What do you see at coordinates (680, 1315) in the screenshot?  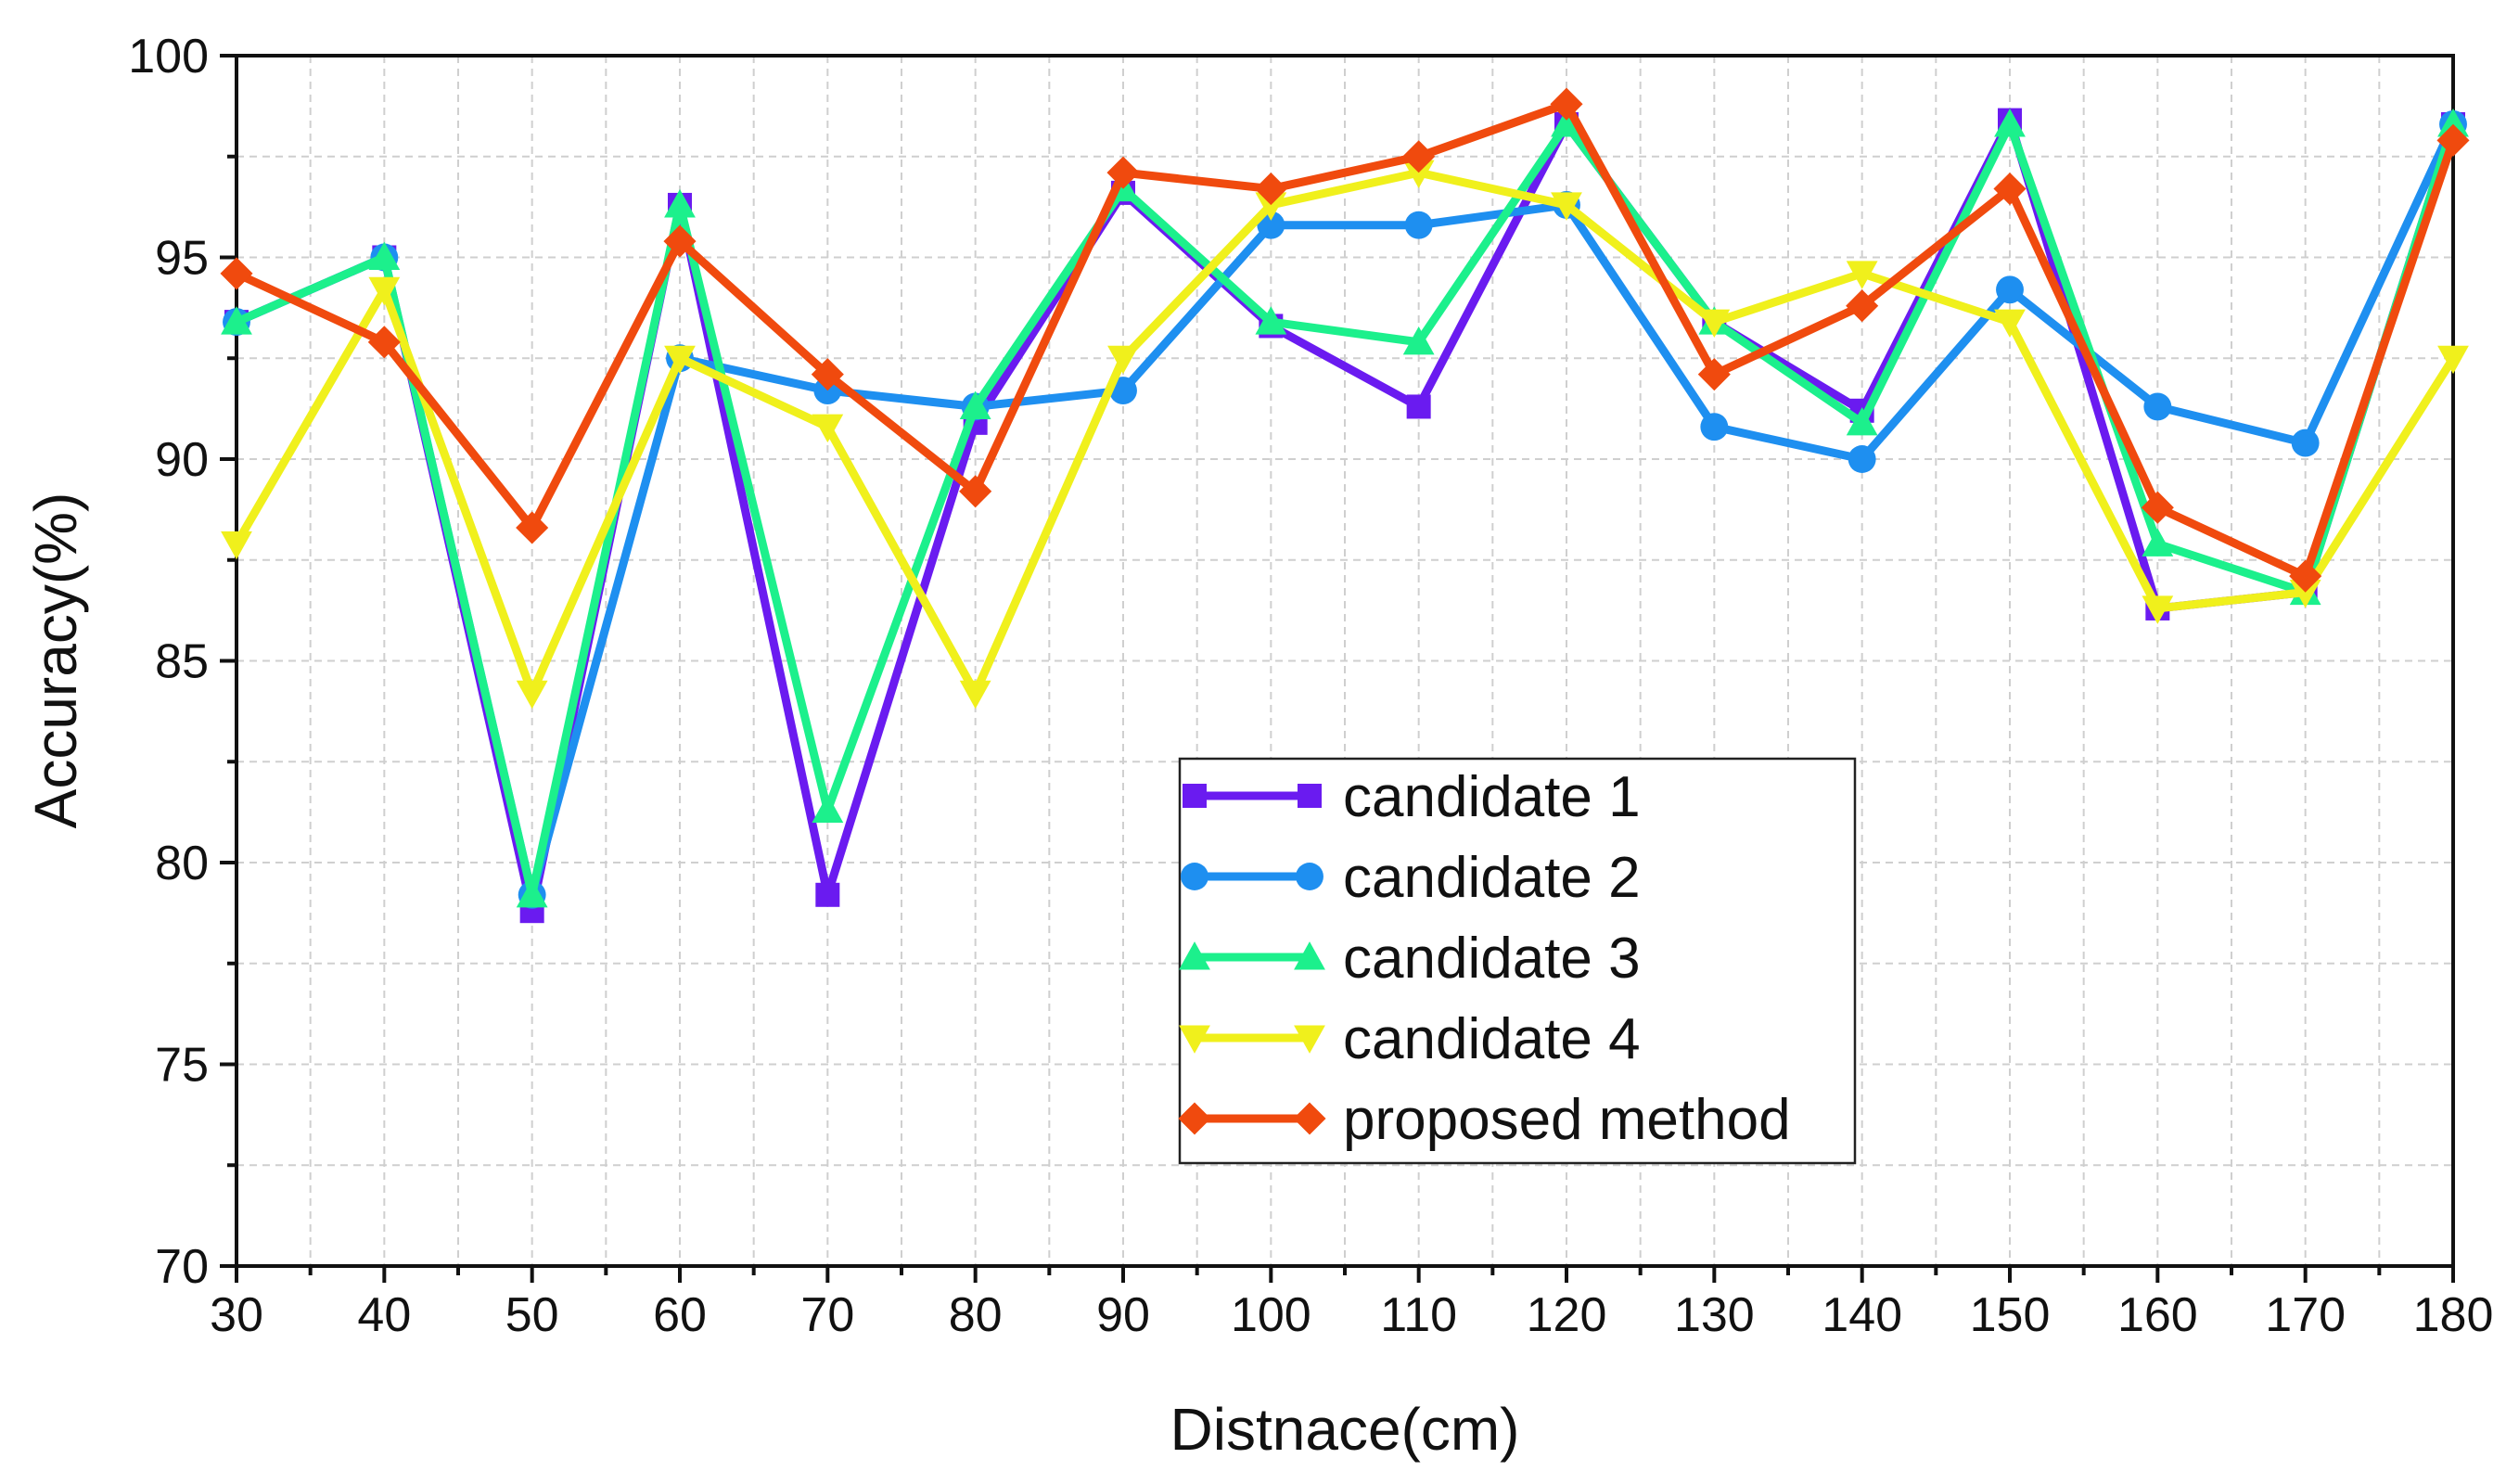 I see `x-tick-label: 60` at bounding box center [680, 1315].